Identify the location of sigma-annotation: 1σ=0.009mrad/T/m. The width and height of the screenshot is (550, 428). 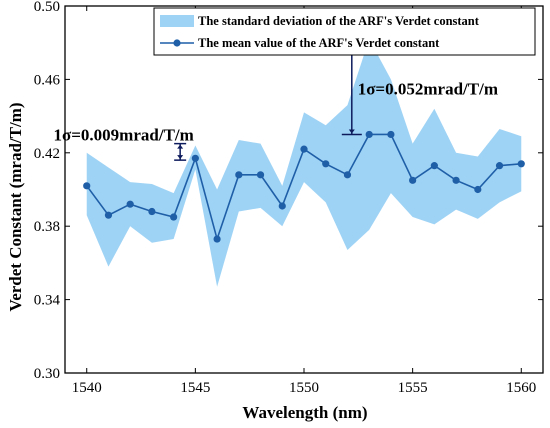
(124, 134).